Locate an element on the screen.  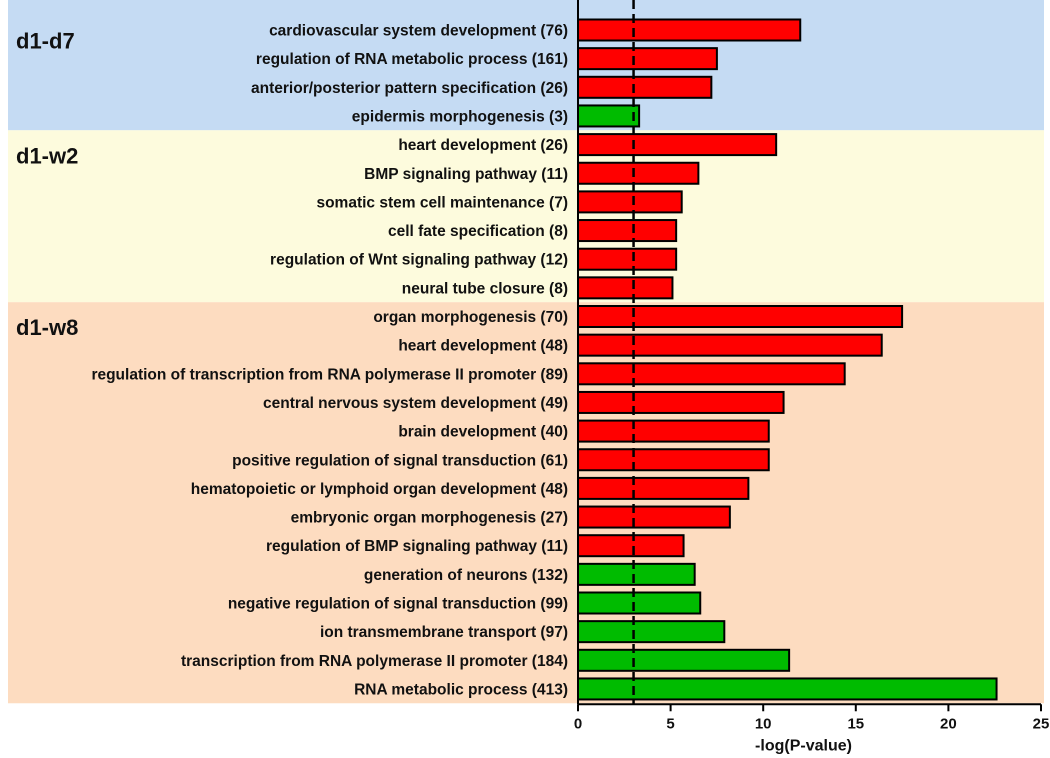
x-tick-label: 25 is located at coordinates (1041, 723).